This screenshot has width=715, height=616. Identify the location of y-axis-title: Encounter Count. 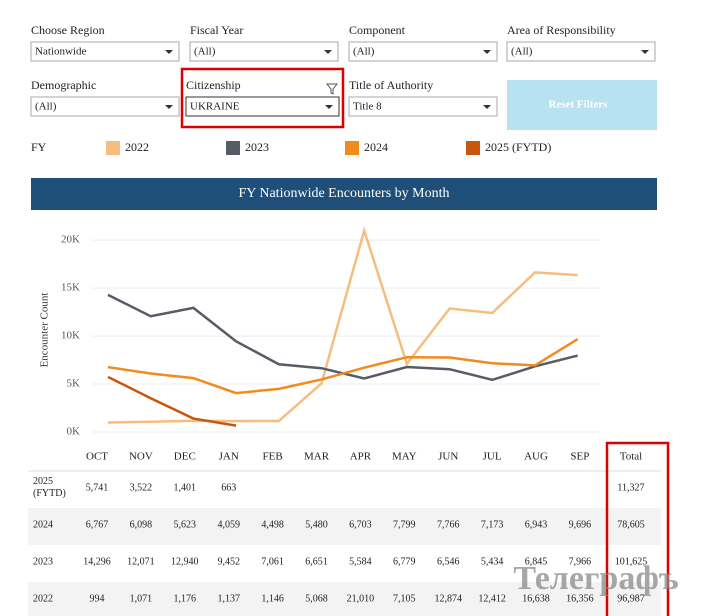
(45, 330).